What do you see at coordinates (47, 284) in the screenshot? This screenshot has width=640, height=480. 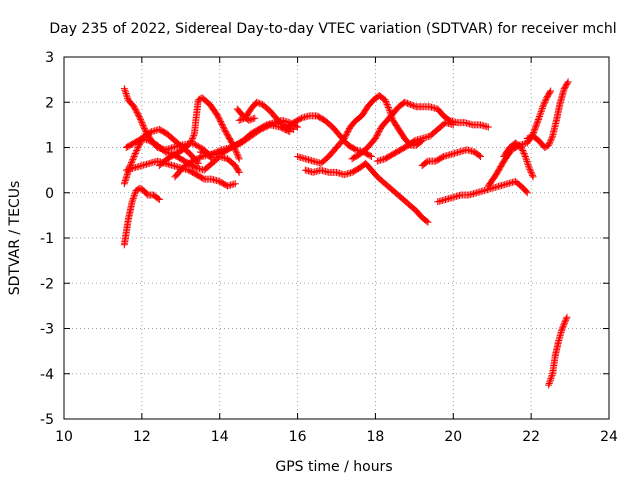 I see `y-tick-label: -2` at bounding box center [47, 284].